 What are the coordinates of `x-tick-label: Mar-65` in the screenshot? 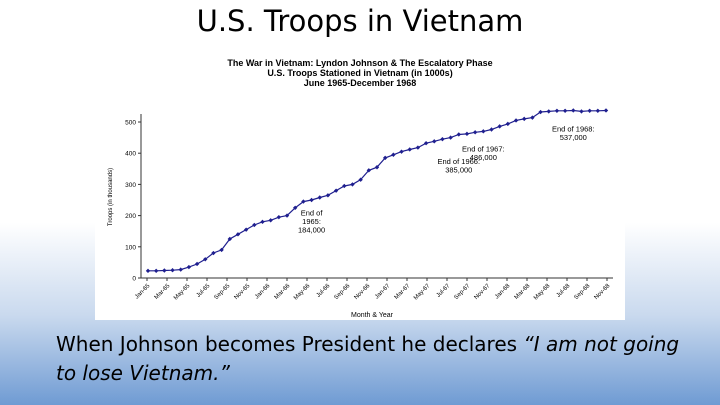 It's located at (163, 292).